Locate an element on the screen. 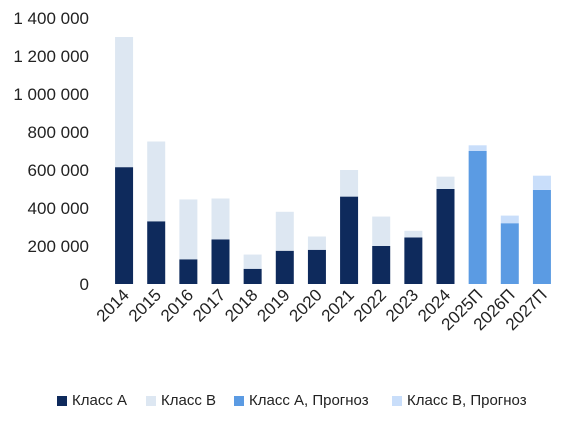 The width and height of the screenshot is (582, 423). x-tick-label: 2015 is located at coordinates (145, 305).